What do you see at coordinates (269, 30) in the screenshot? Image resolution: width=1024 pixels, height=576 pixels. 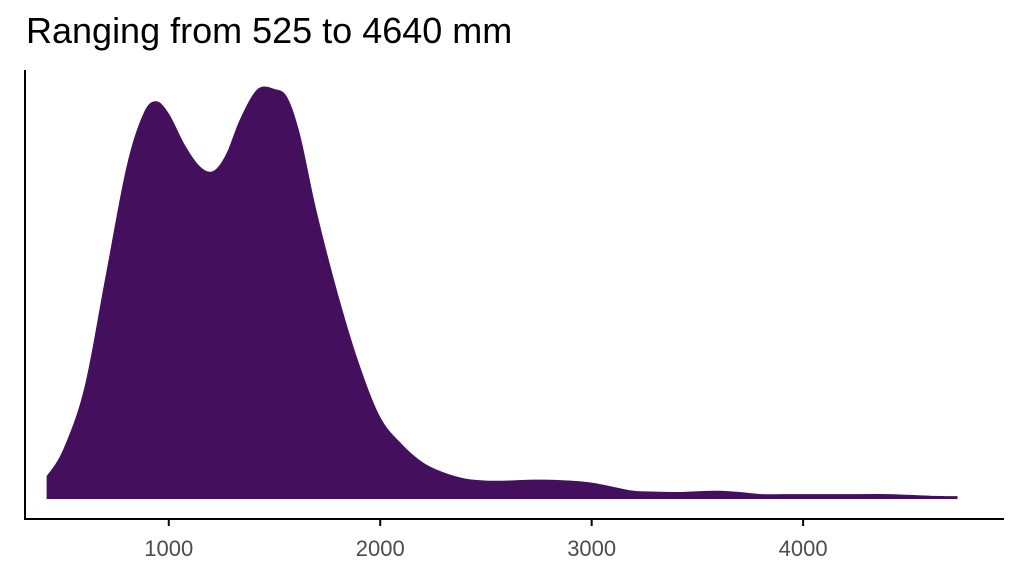 I see `chart-title: Ranging from 525 to 4640 mm` at bounding box center [269, 30].